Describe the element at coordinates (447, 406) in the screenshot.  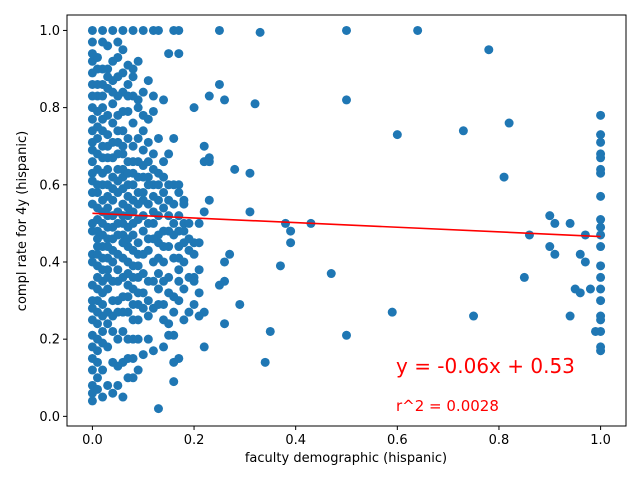
I see `r-squared-label: r^2 = 0.0028` at that location.